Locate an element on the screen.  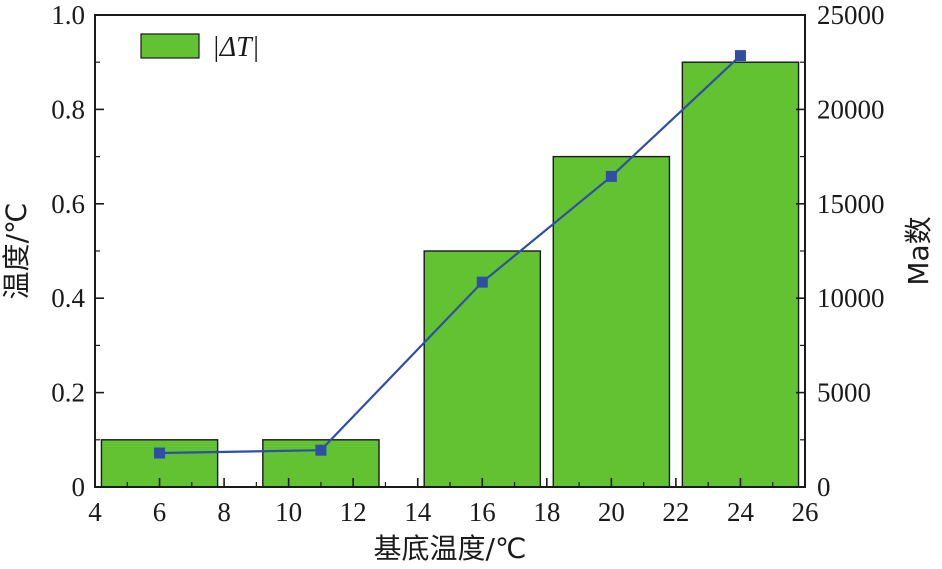
y-left-tick-label-3: 0.6 is located at coordinates (68, 204).